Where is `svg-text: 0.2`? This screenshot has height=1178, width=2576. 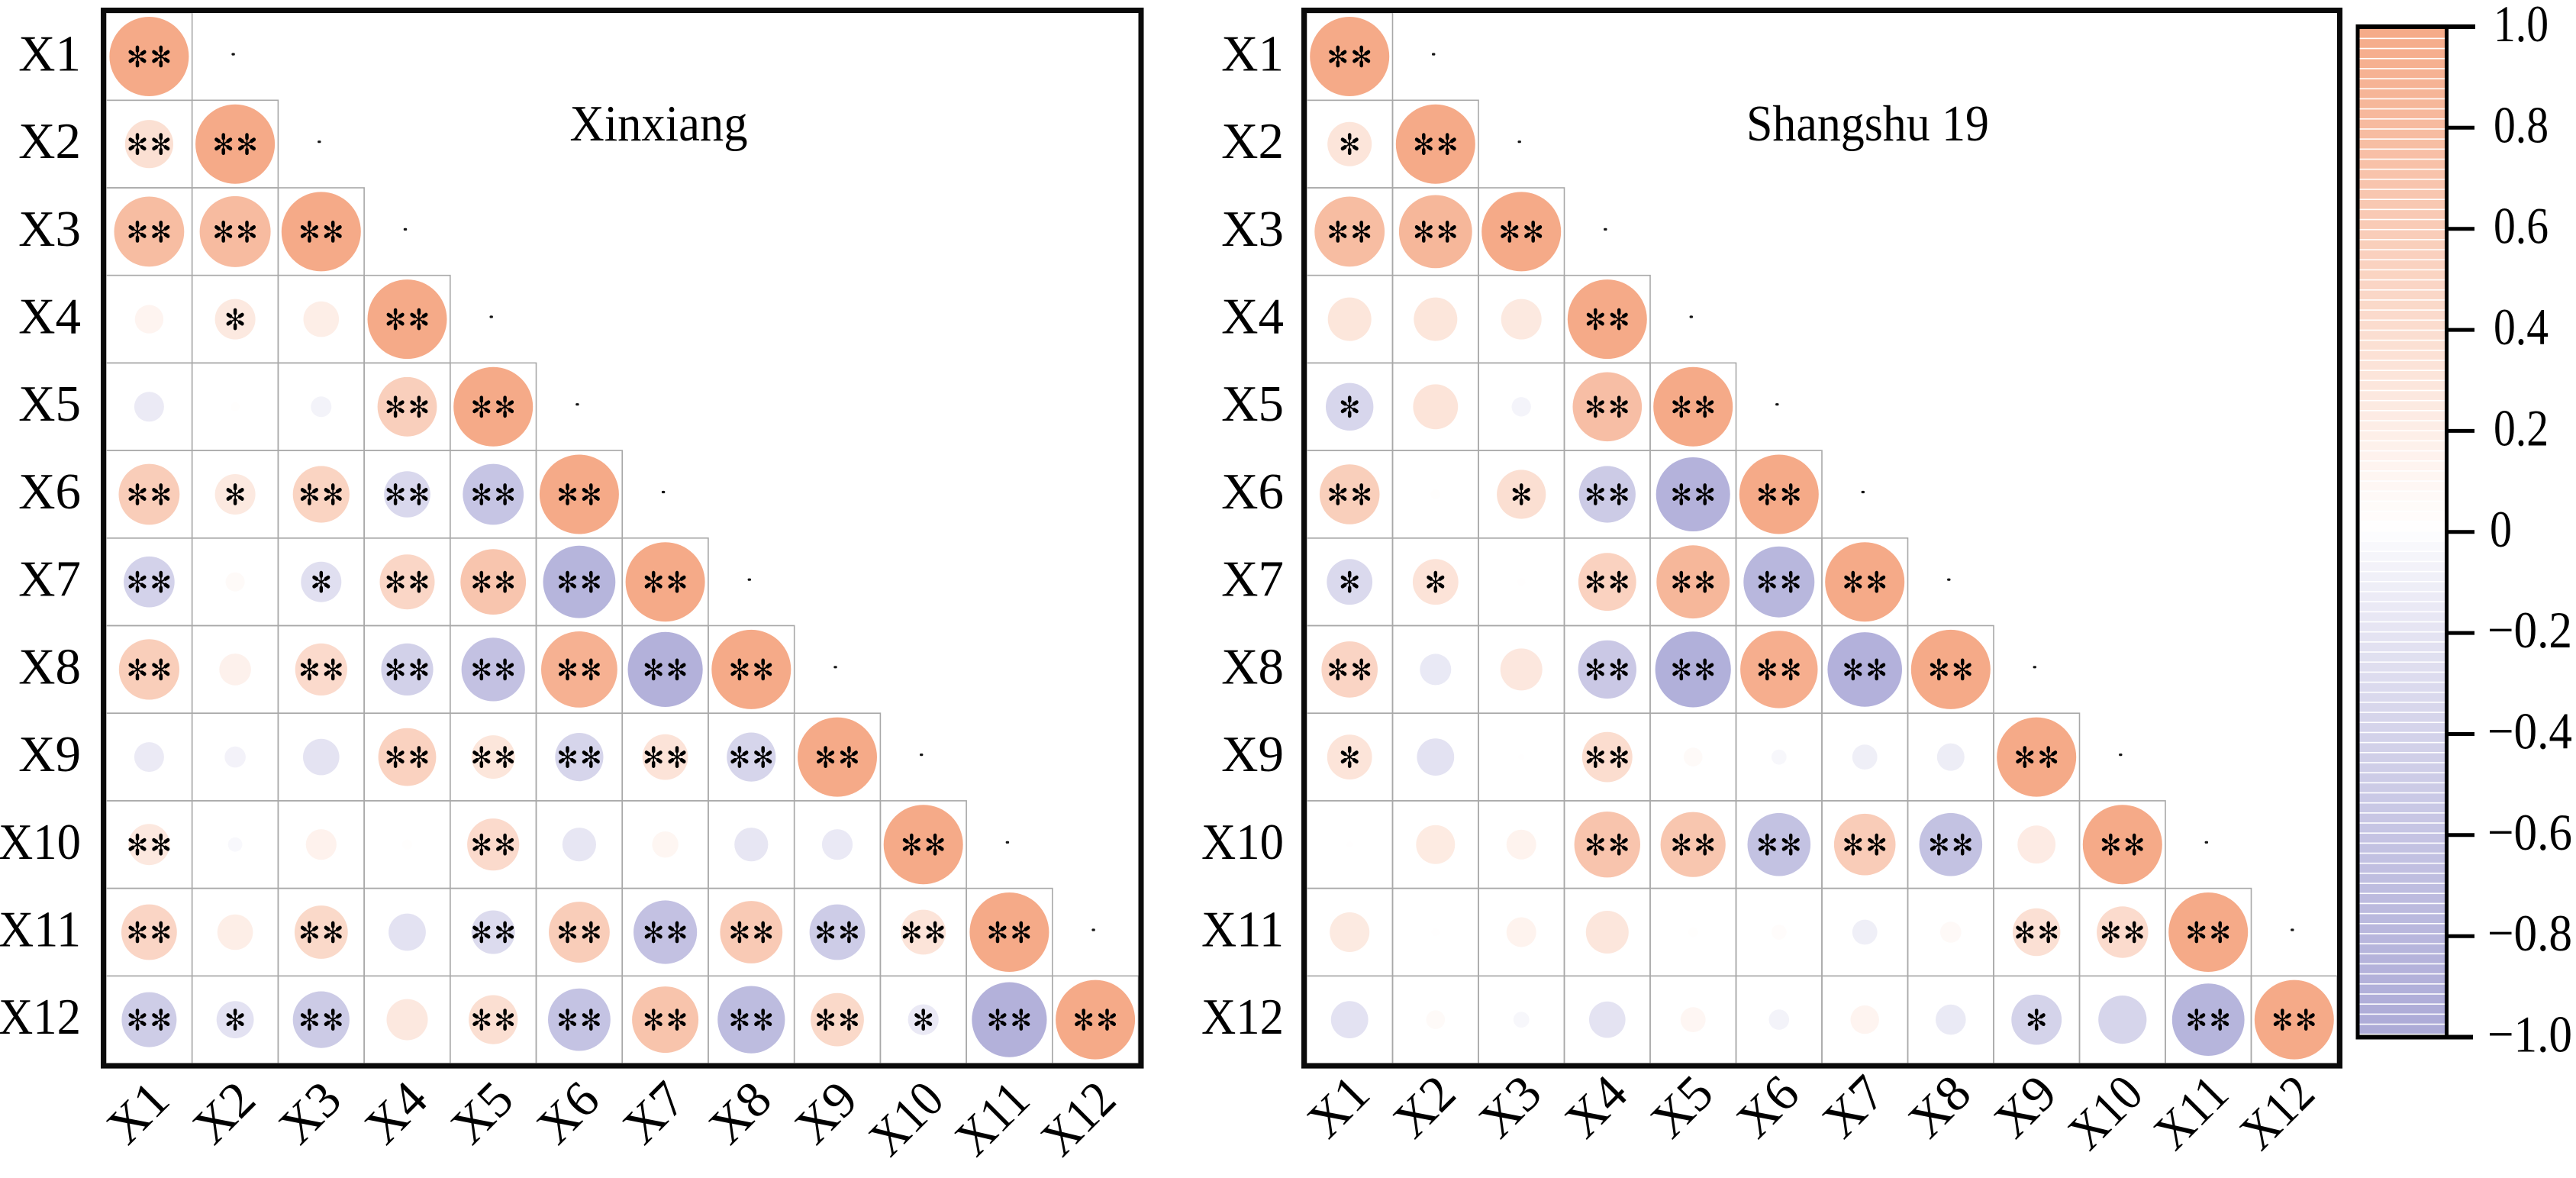 svg-text: 0.2 is located at coordinates (2522, 428).